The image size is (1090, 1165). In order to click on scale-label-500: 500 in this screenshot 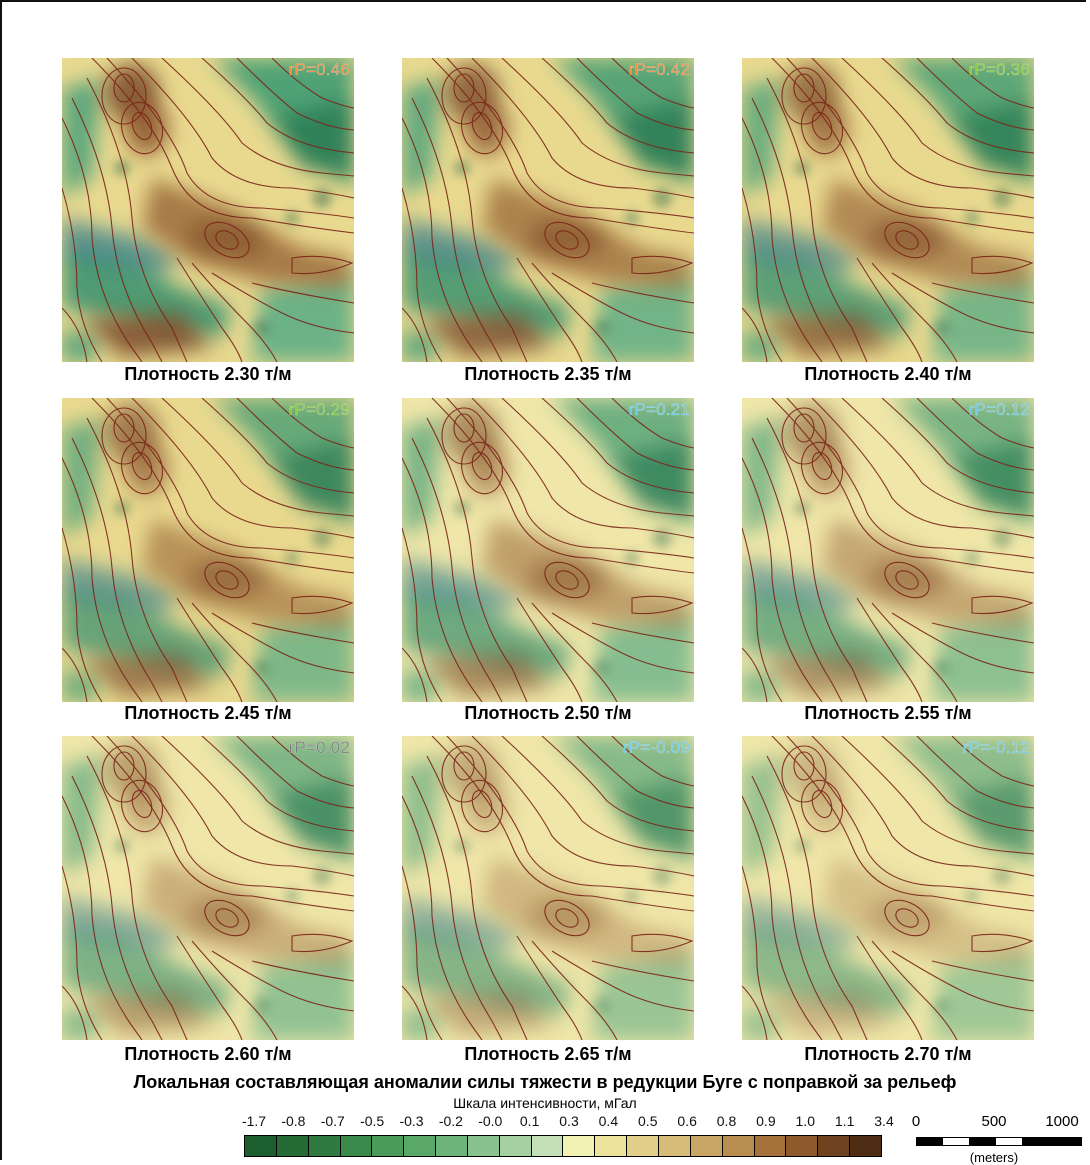, I will do `click(994, 1121)`.